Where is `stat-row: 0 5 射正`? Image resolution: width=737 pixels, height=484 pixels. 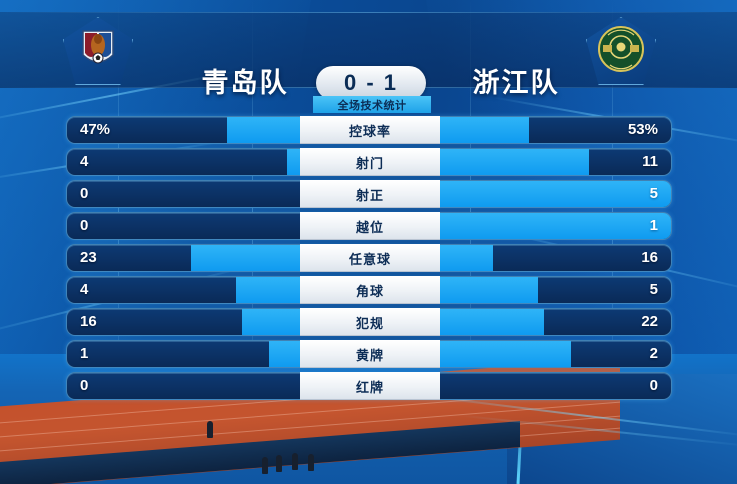 stat-row: 0 5 射正 is located at coordinates (369, 194).